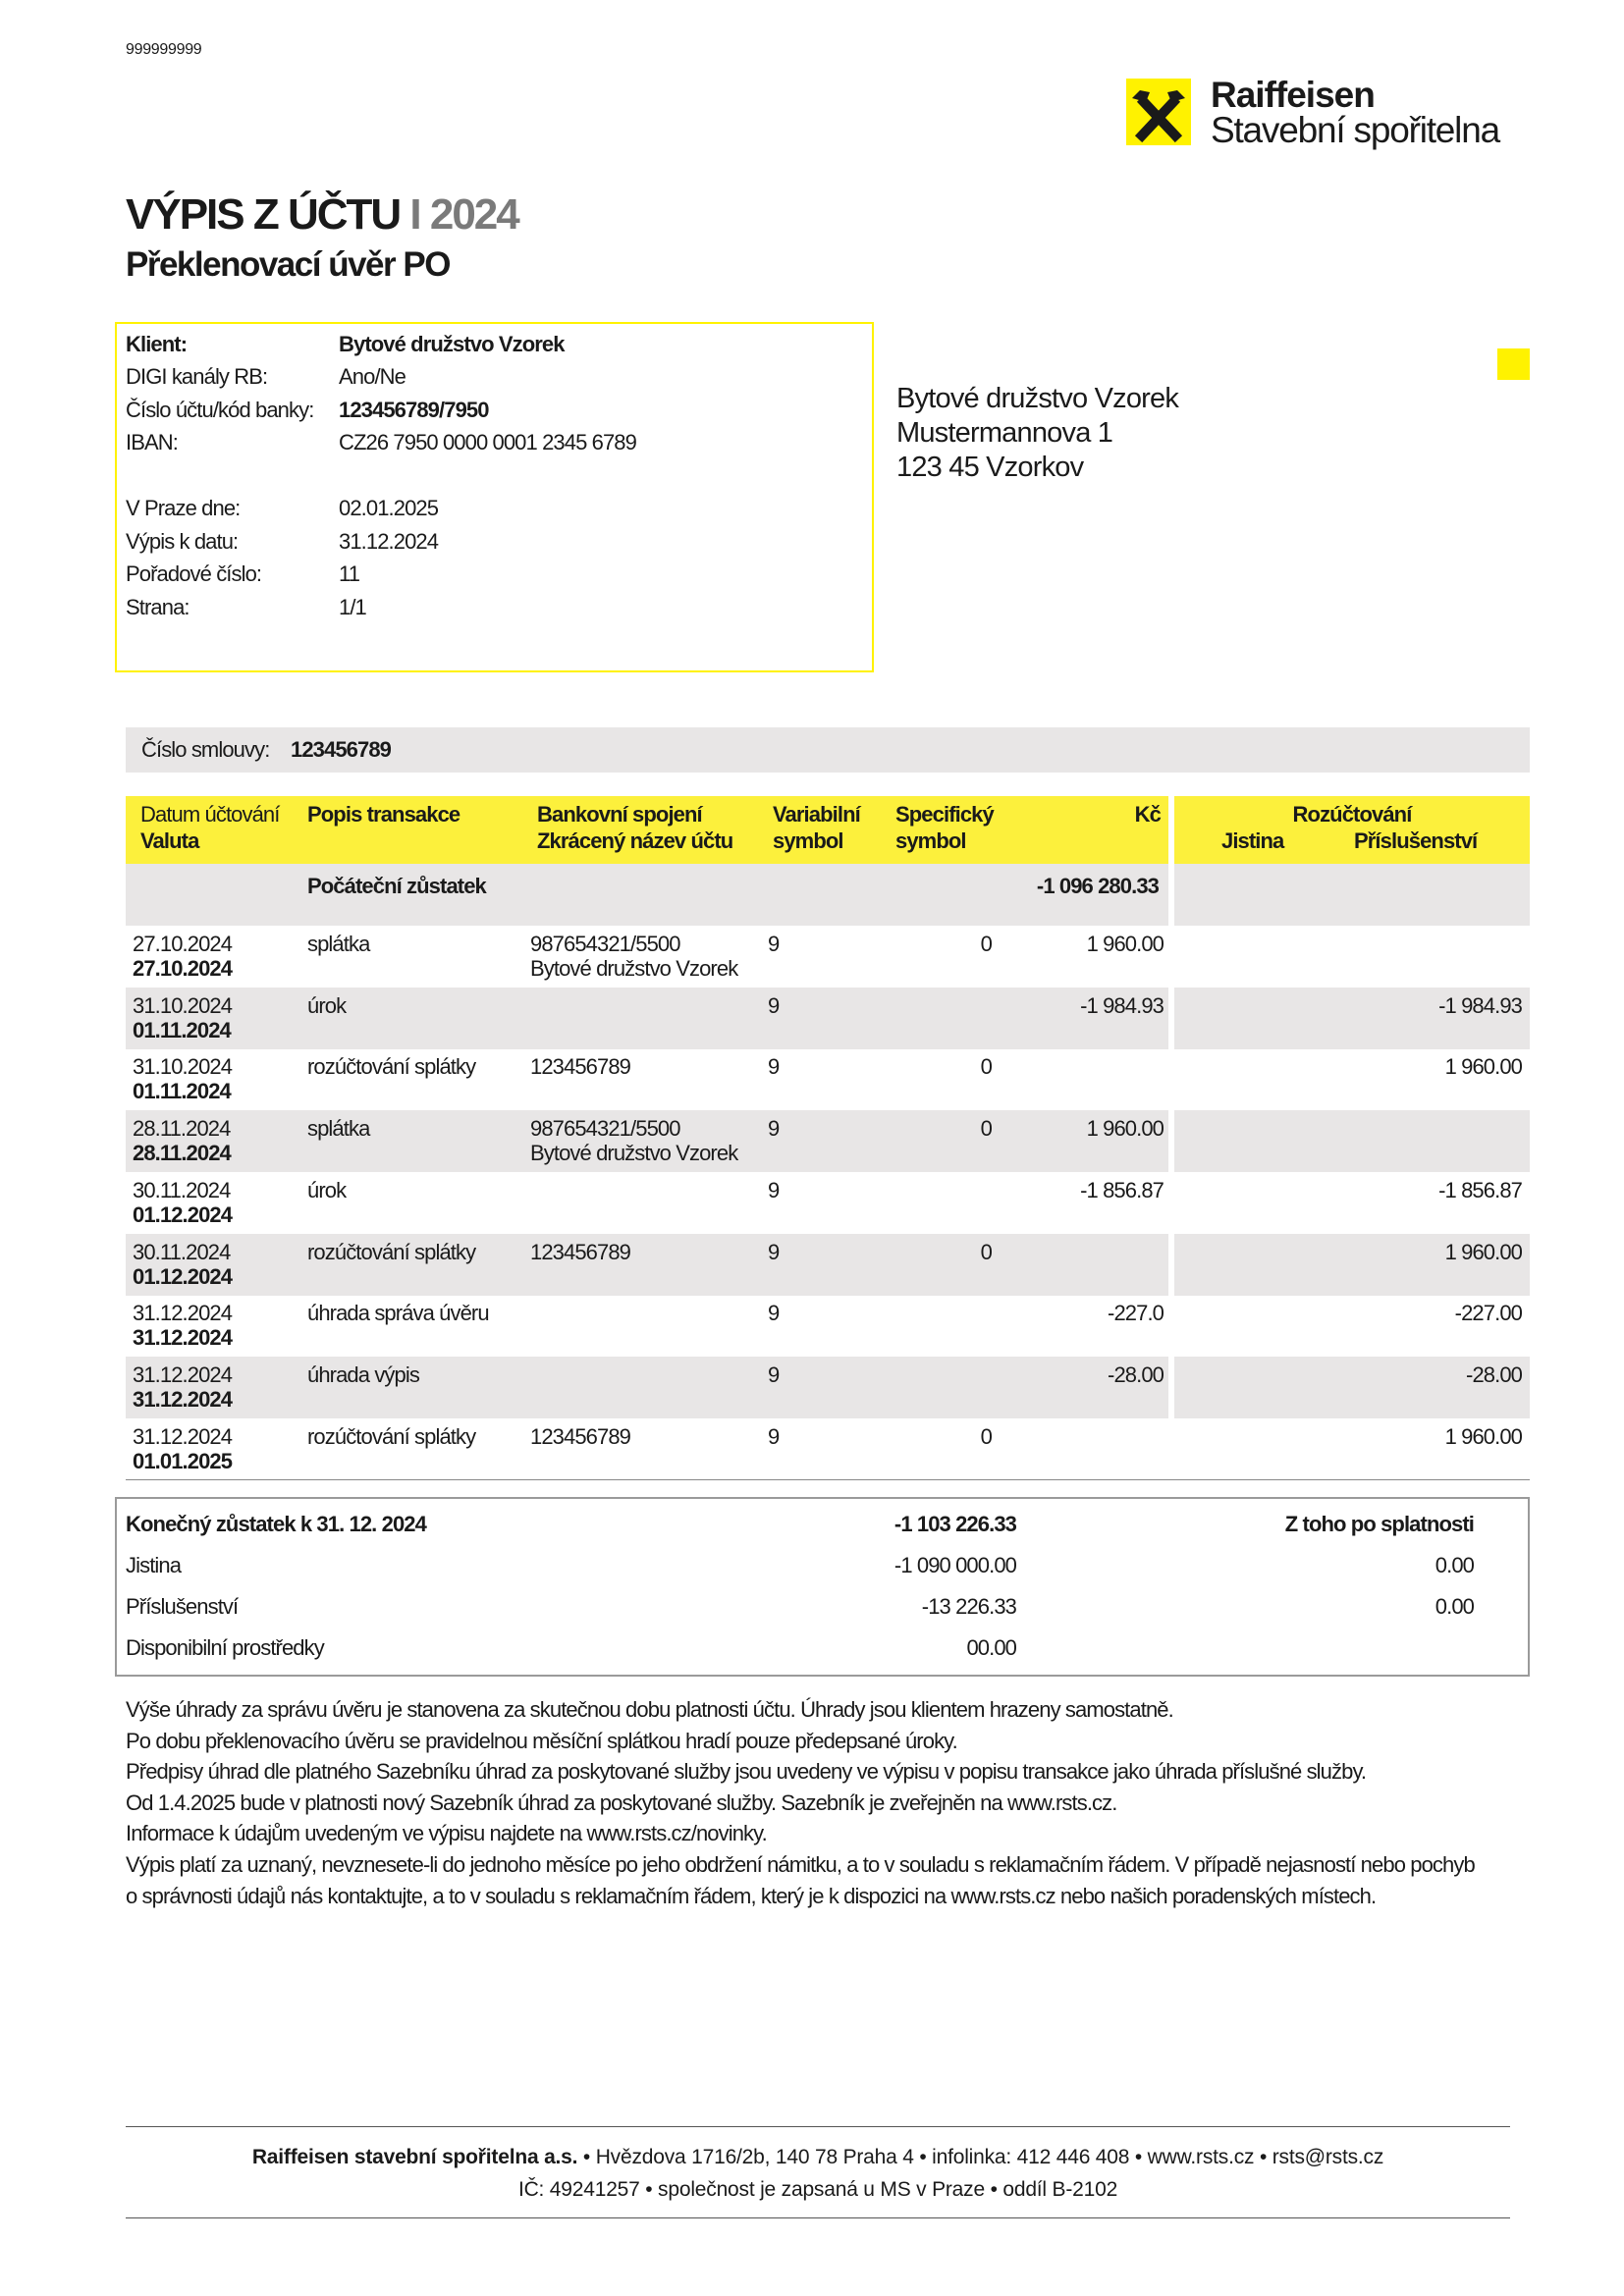 This screenshot has width=1624, height=2296. What do you see at coordinates (1379, 1524) in the screenshot?
I see `summary-overdue-label: Z toho po splatnosti` at bounding box center [1379, 1524].